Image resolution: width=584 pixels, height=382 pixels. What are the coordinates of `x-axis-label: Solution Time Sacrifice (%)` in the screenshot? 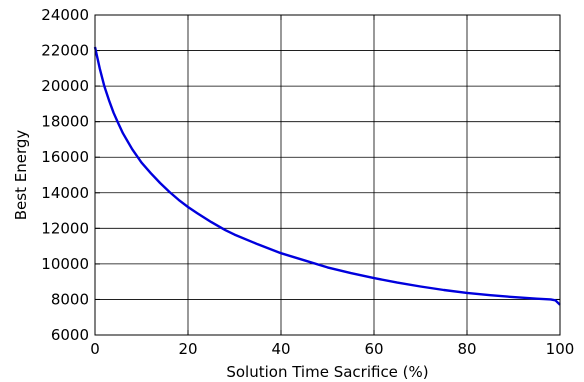 It's located at (327, 372).